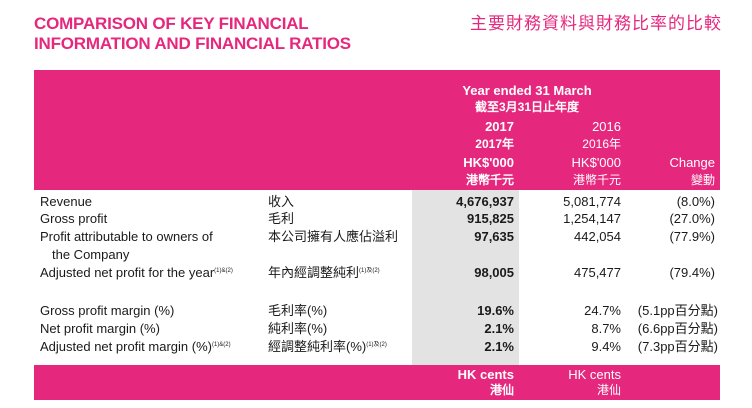  What do you see at coordinates (327, 346) in the screenshot?
I see `row-label-zh: 經調整純利率(%)(1)及(2)` at bounding box center [327, 346].